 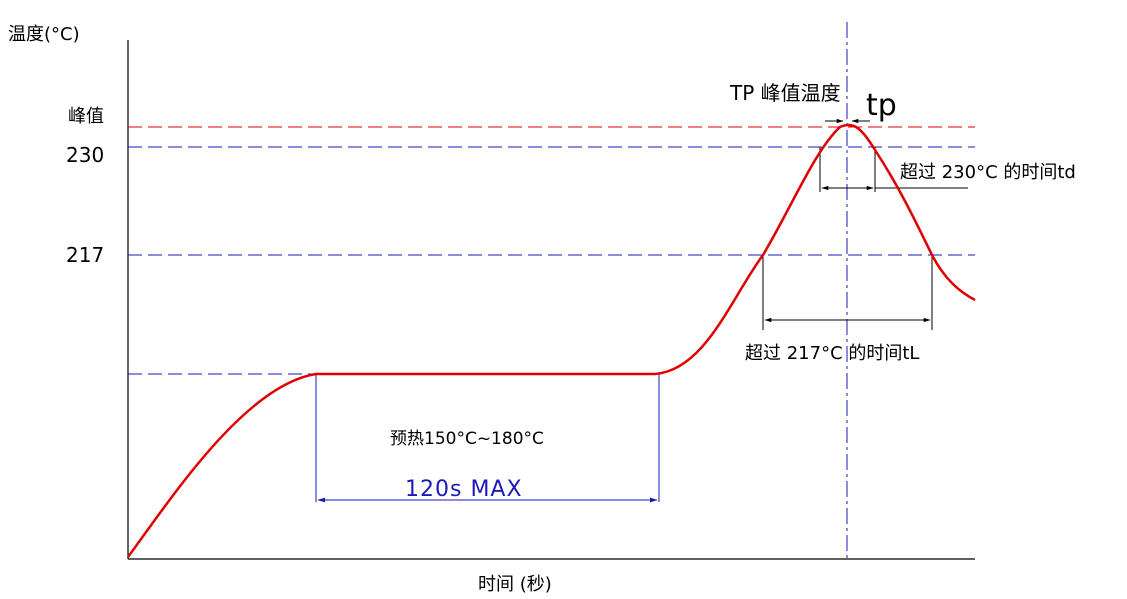 What do you see at coordinates (515, 584) in the screenshot?
I see `x-axis-label: 时间 (秒)` at bounding box center [515, 584].